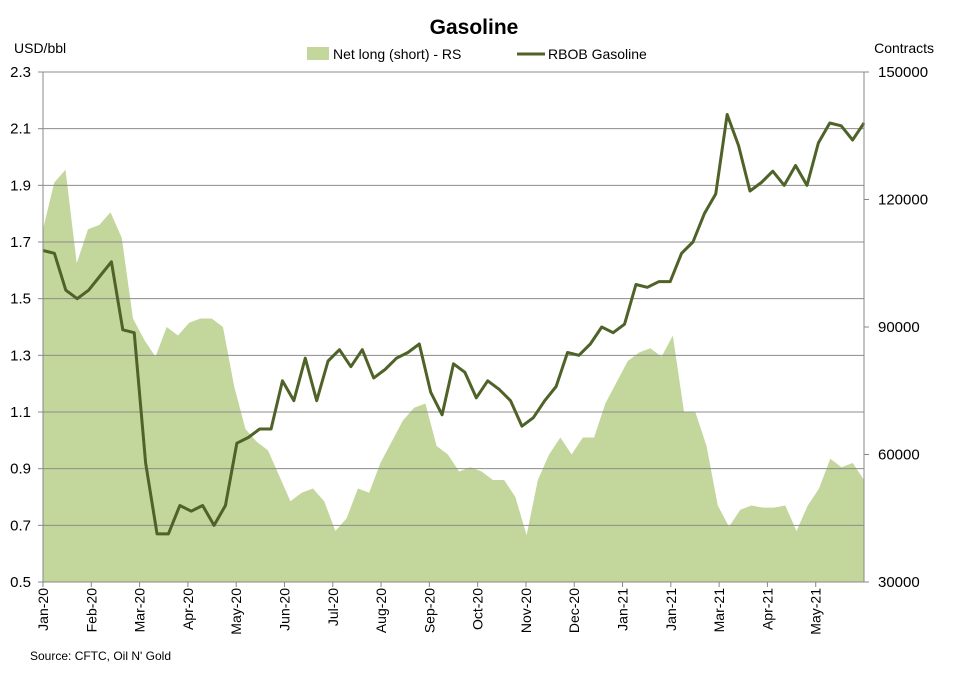  I want to click on legend-label-rbob: RBOB Gasoline, so click(597, 54).